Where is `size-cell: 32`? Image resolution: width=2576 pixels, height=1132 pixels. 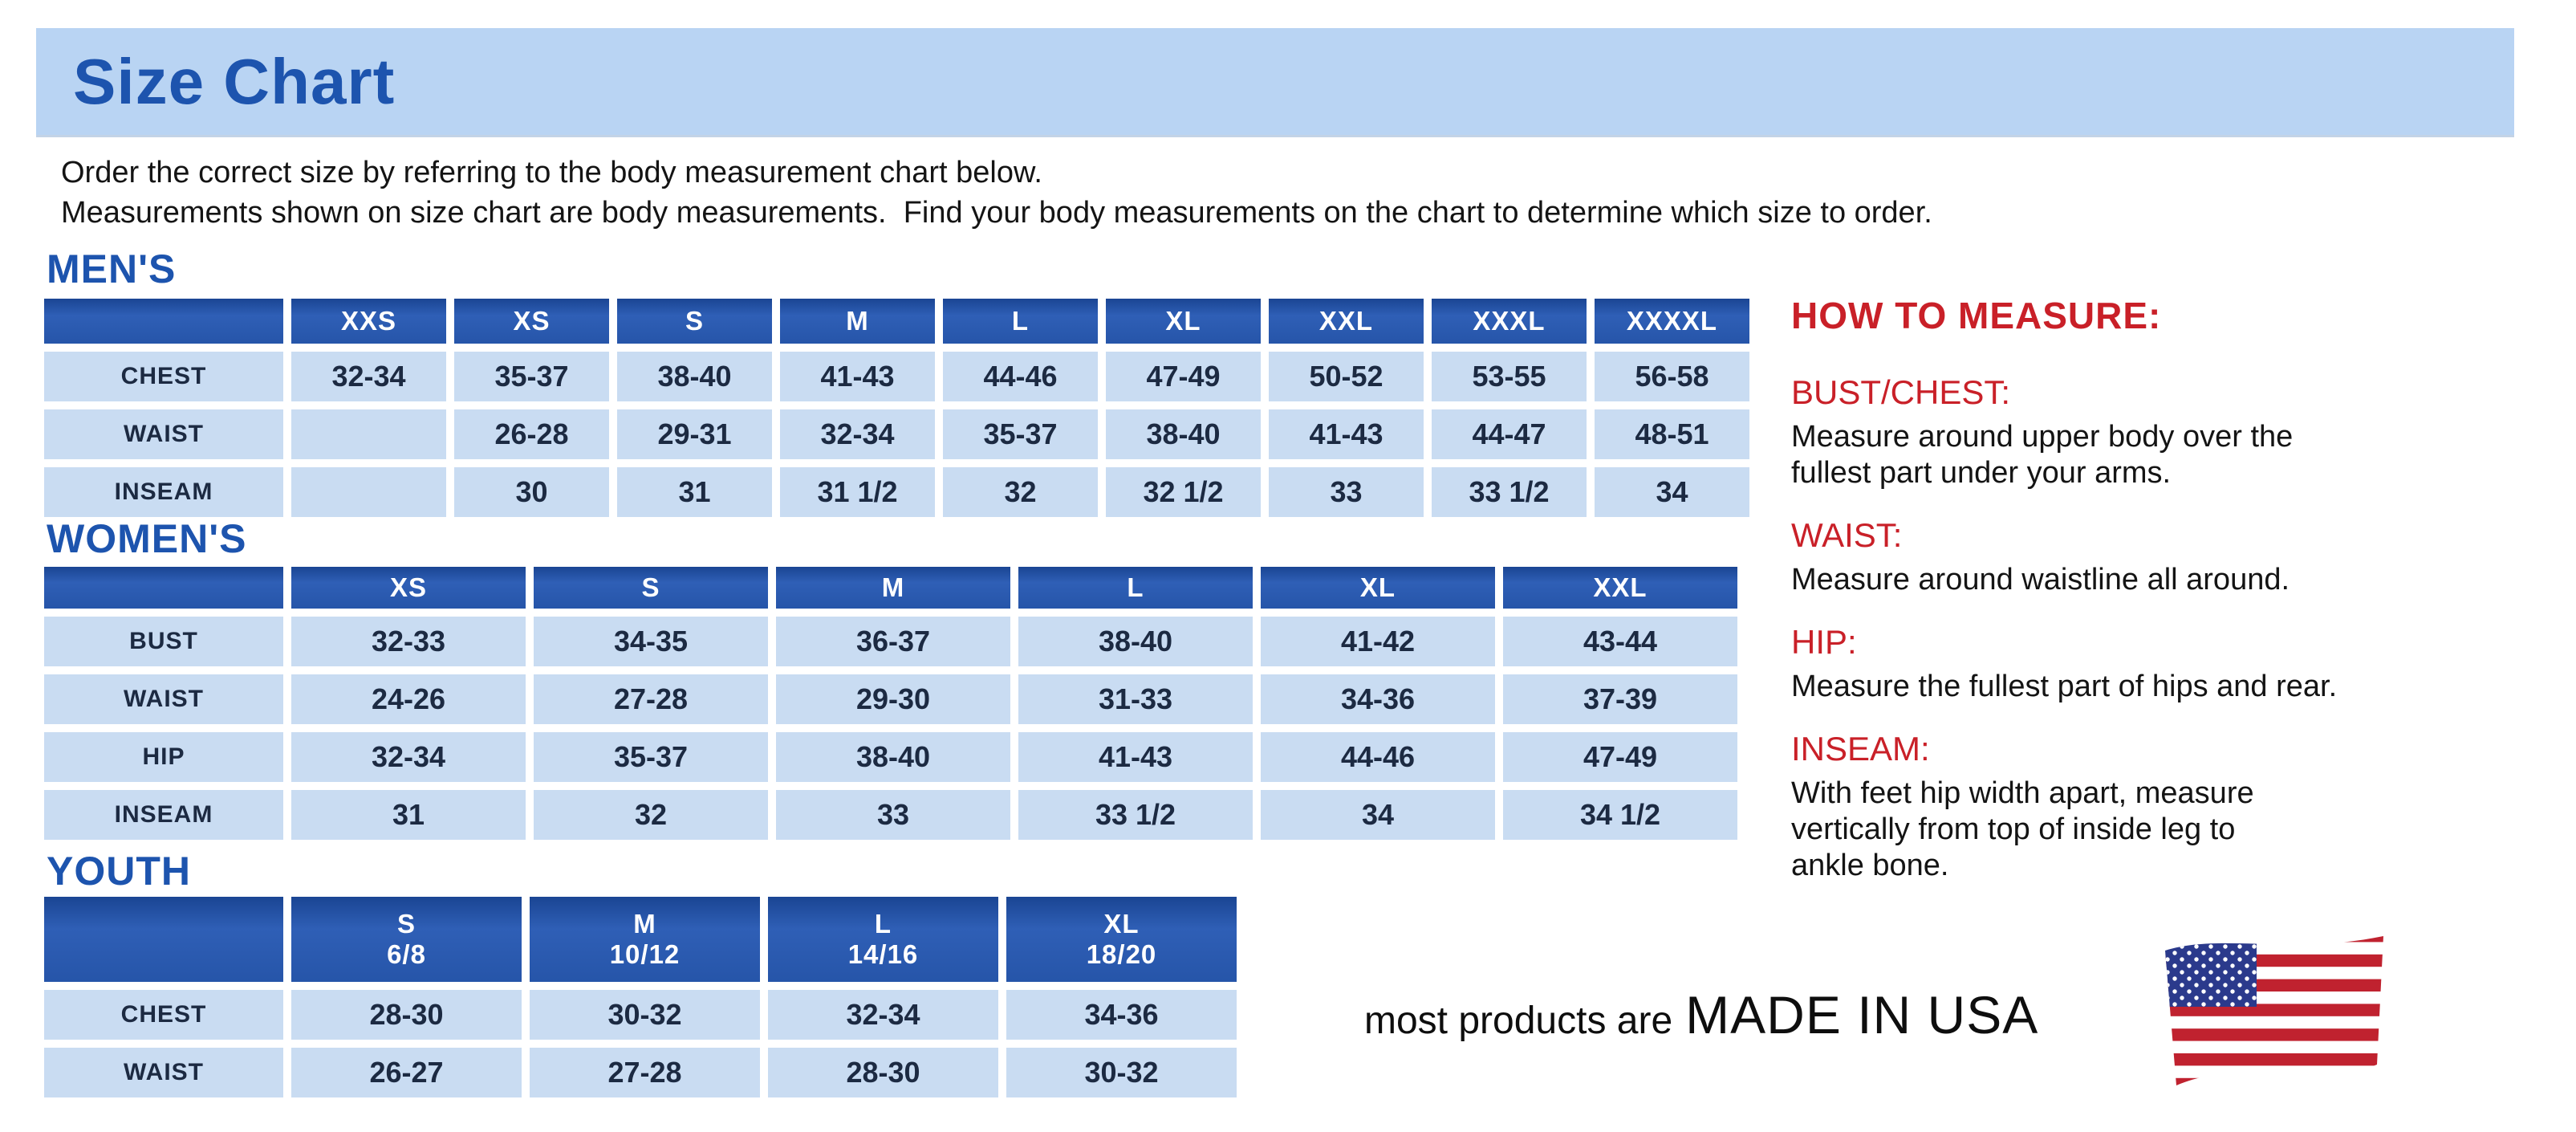
size-cell: 32 is located at coordinates (1021, 492).